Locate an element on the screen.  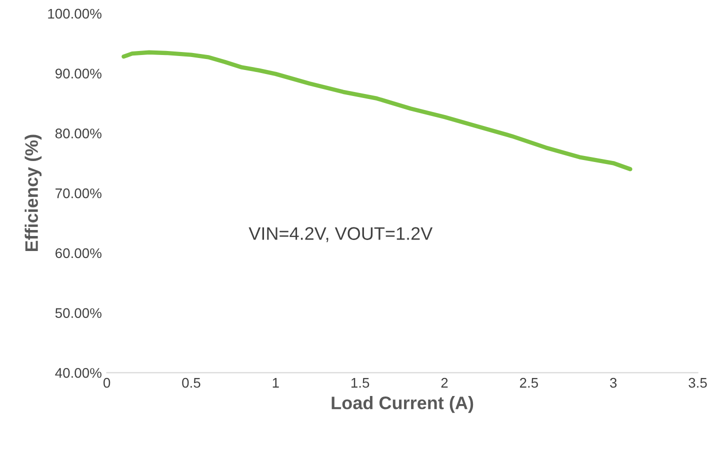
y-tick-label: 40.00% is located at coordinates (78, 373).